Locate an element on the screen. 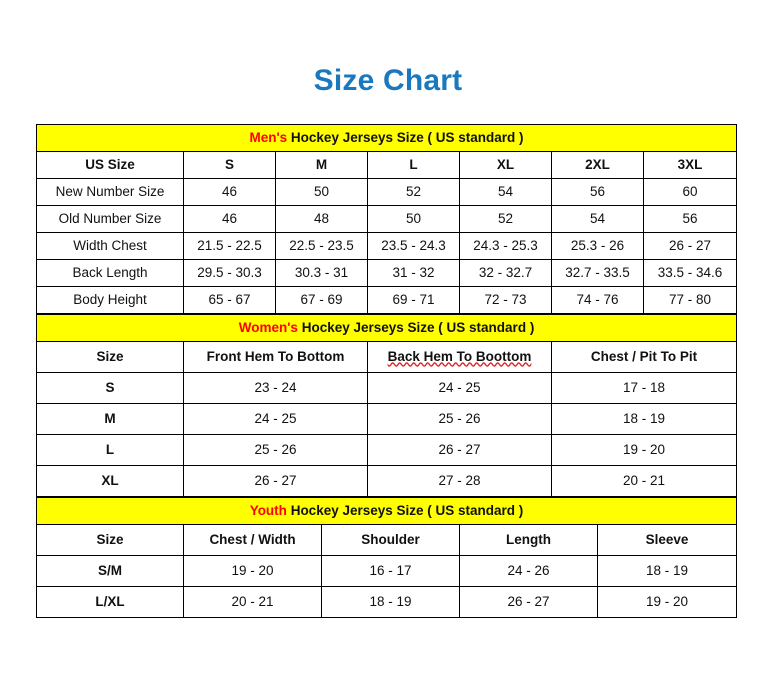 The height and width of the screenshot is (692, 776). table-row: L 25 - 26 26 - 27 19 - 20 is located at coordinates (387, 450).